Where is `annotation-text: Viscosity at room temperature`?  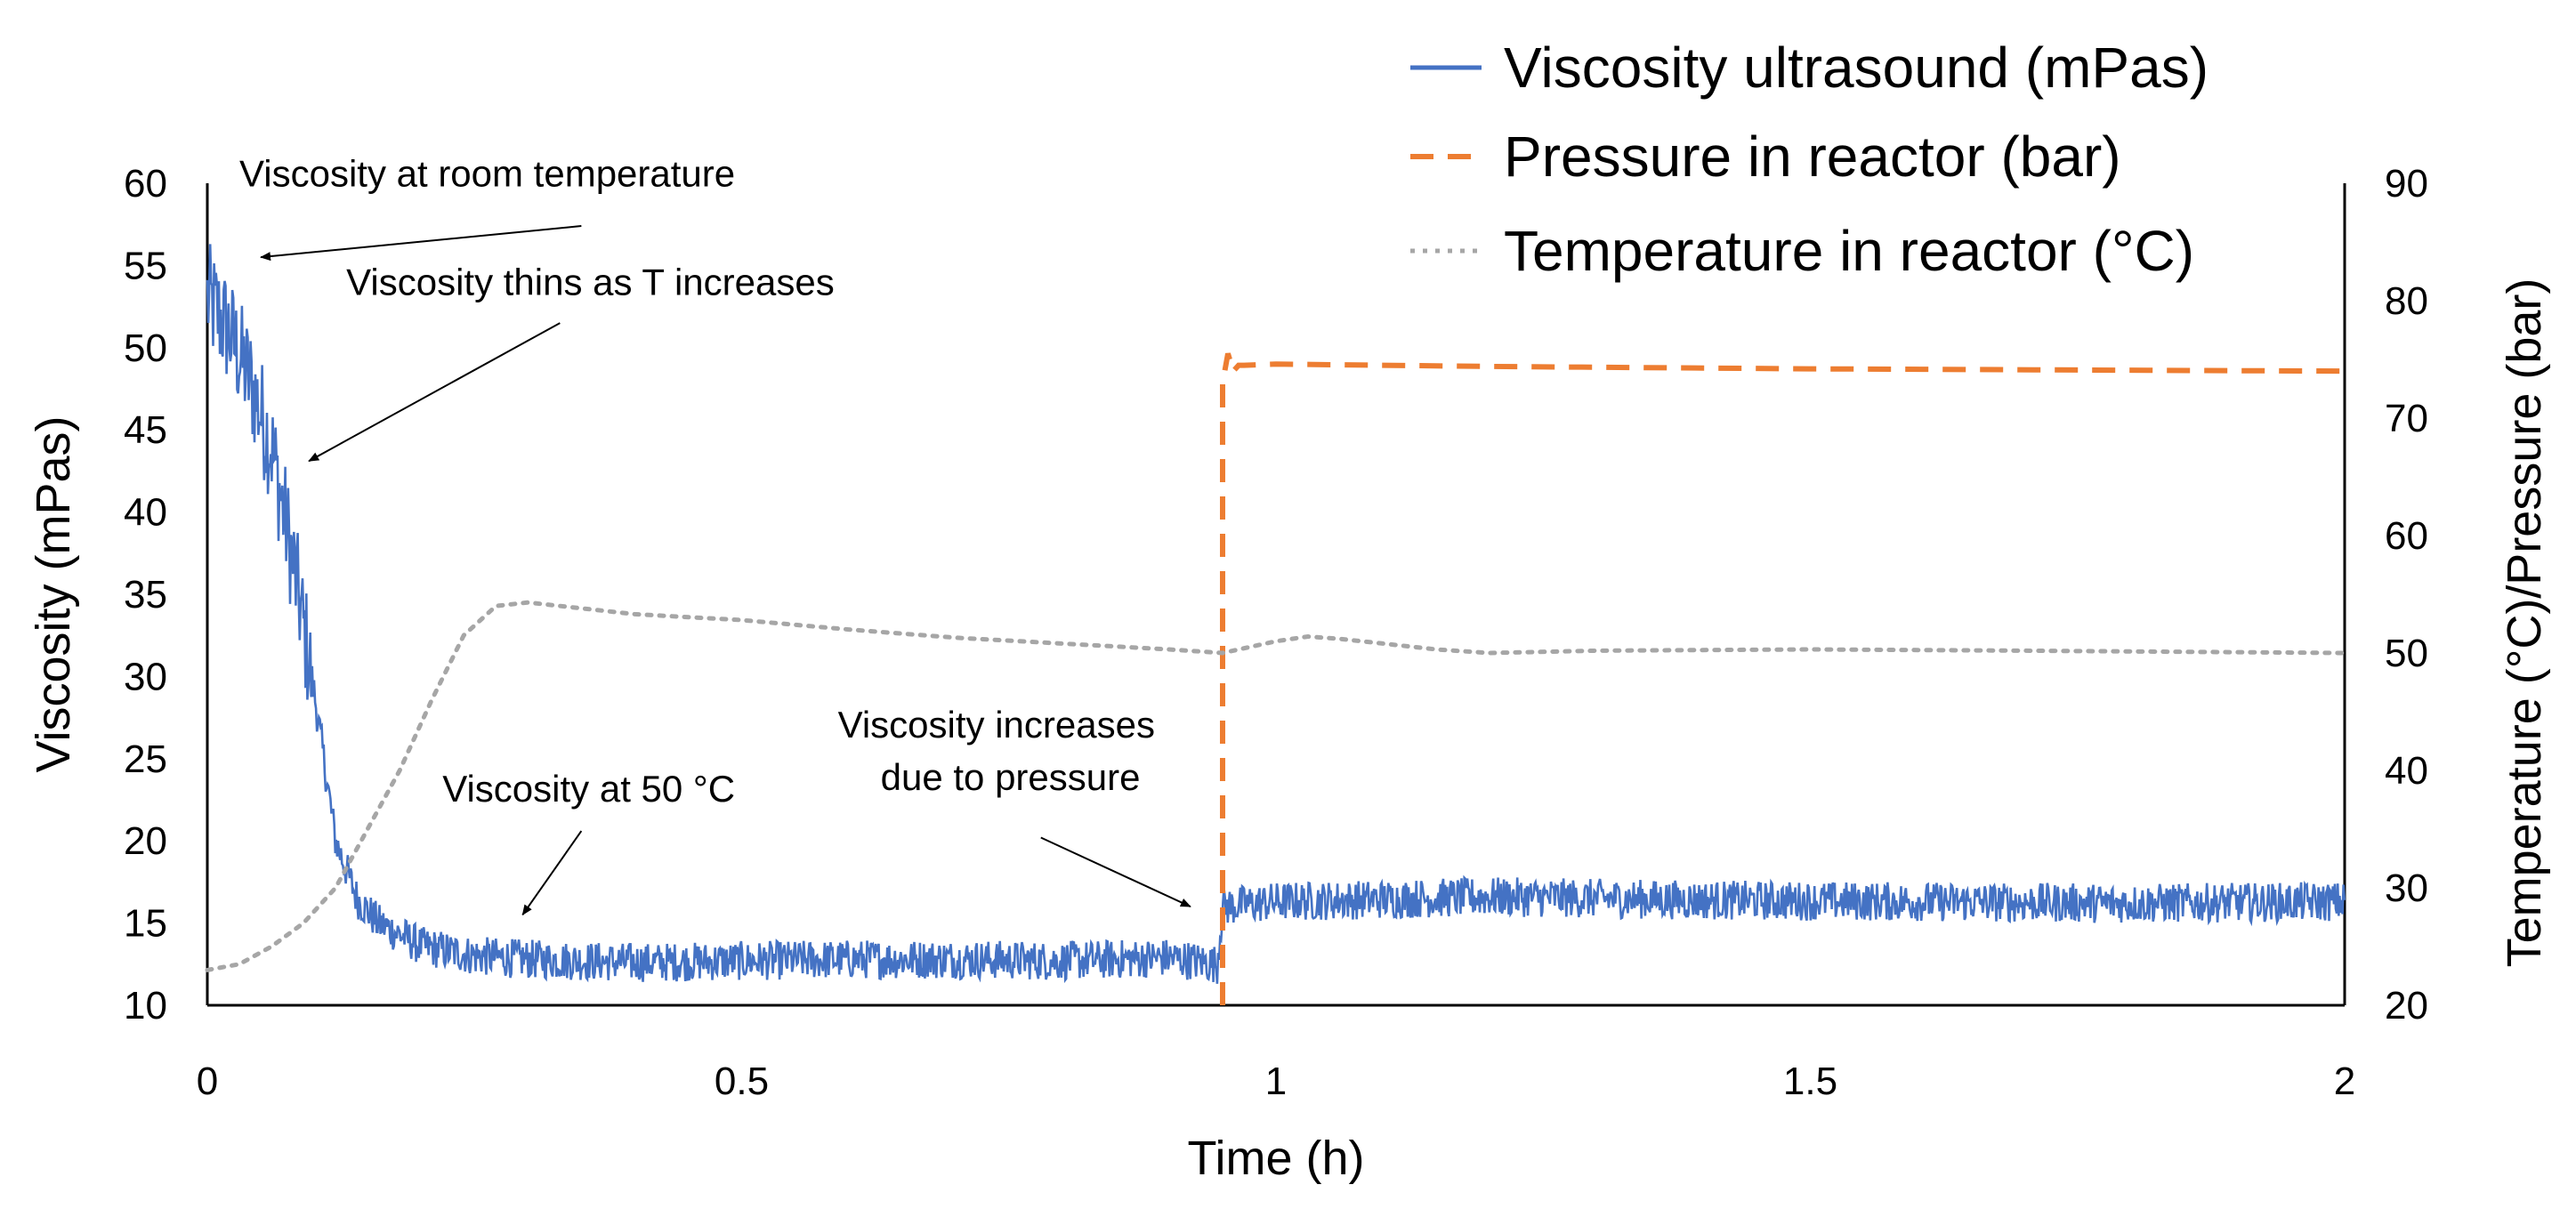
annotation-text: Viscosity at room temperature is located at coordinates (487, 174).